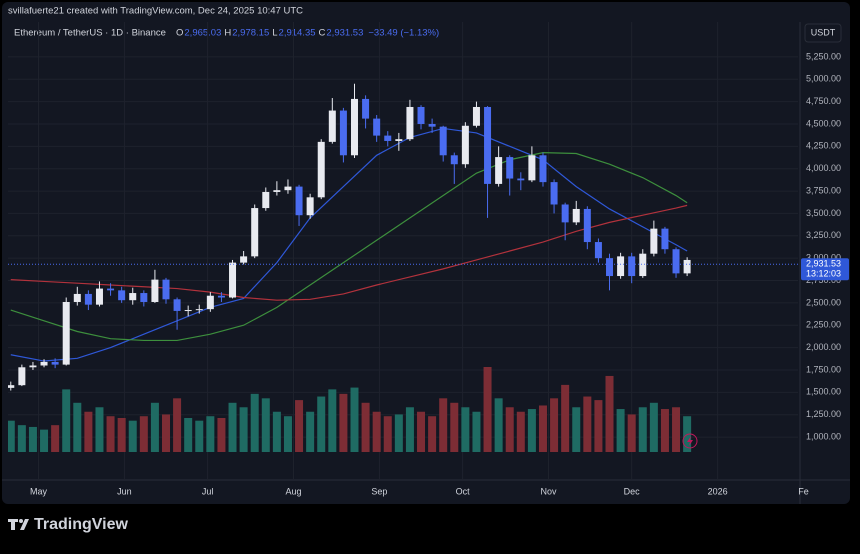  What do you see at coordinates (823, 392) in the screenshot?
I see `y-tick-label: 1,500.00` at bounding box center [823, 392].